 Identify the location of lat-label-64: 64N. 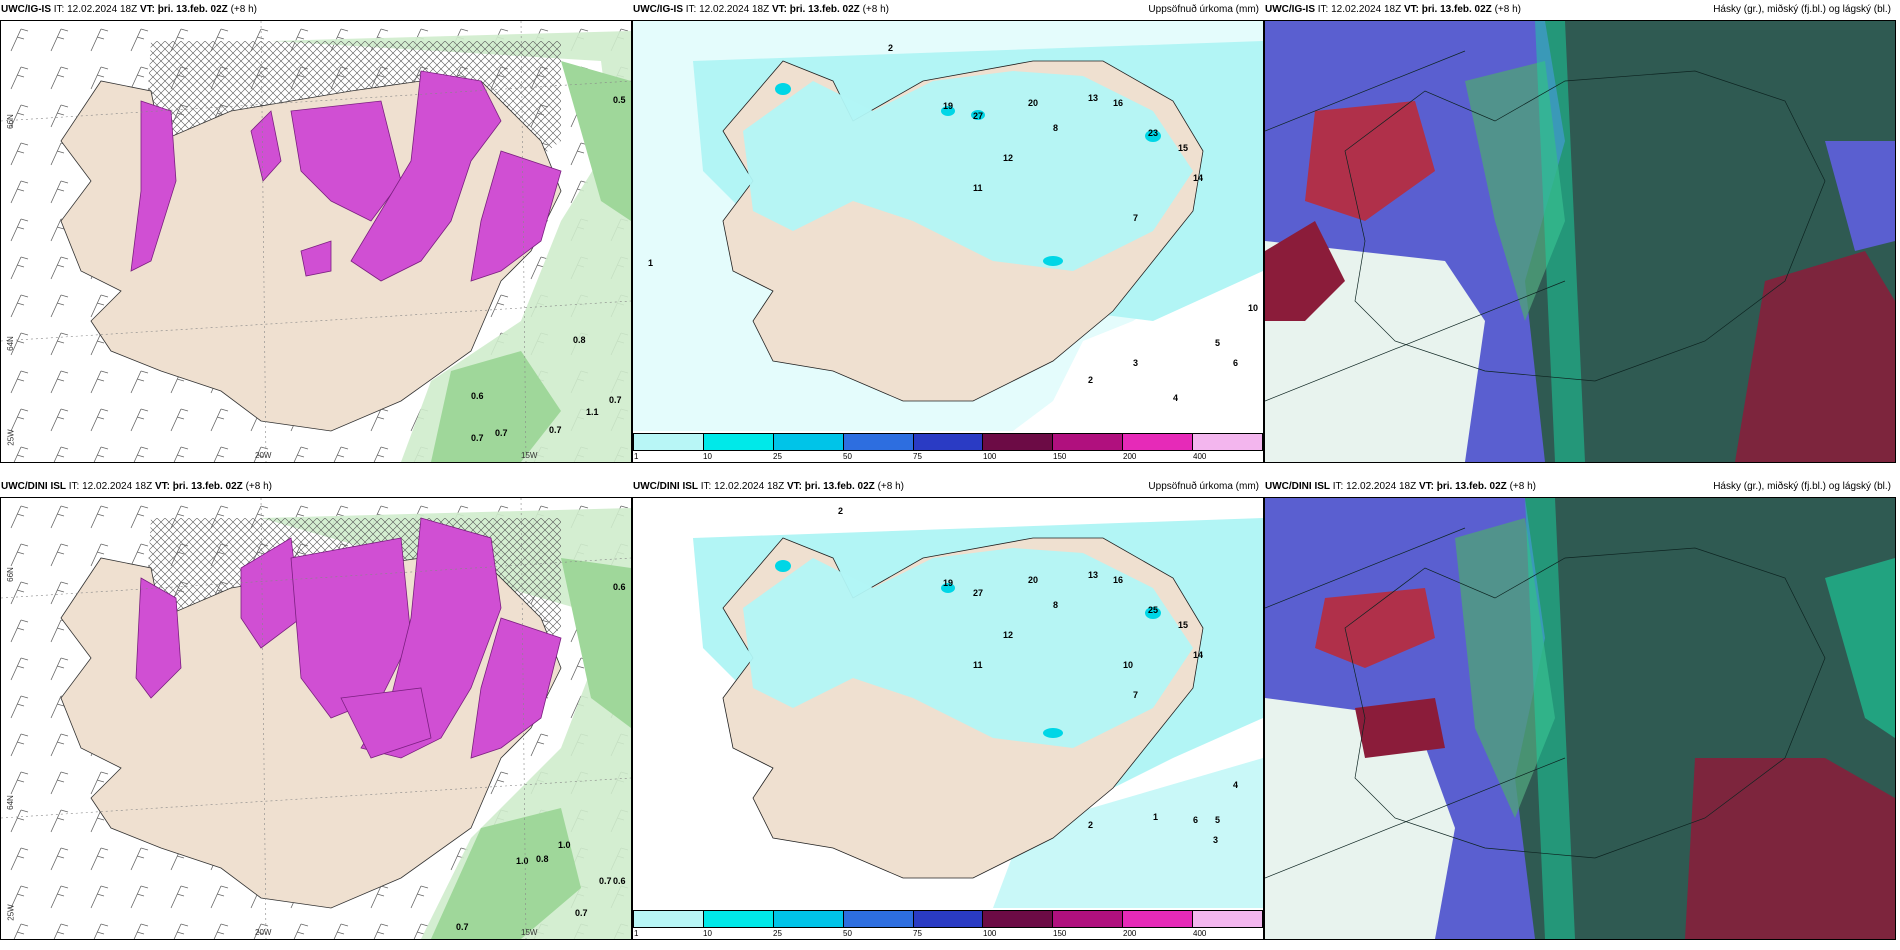
(10, 802).